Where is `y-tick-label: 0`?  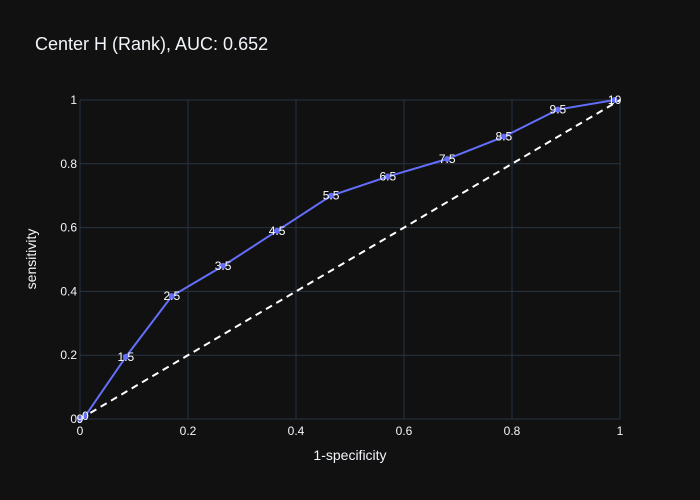 y-tick-label: 0 is located at coordinates (73, 419).